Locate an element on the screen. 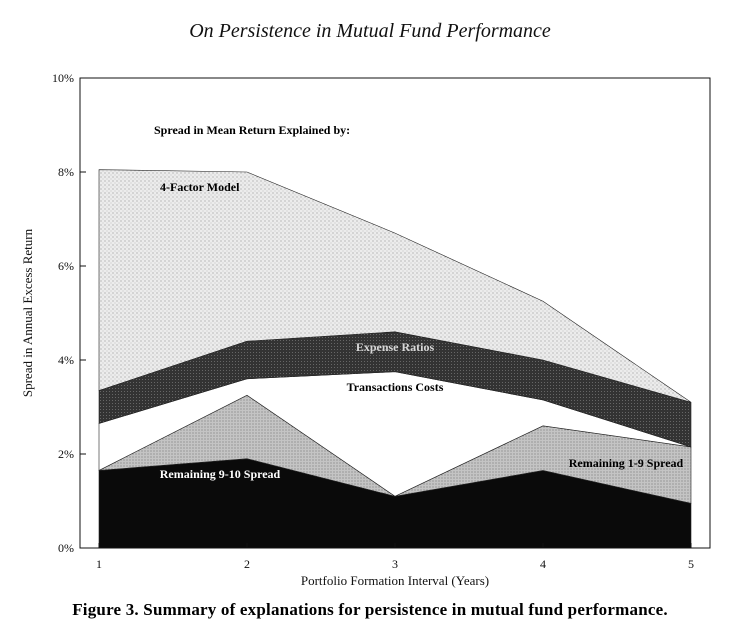  series-label-remaining-1-9-spread: Remaining 1-9 Spread is located at coordinates (626, 463).